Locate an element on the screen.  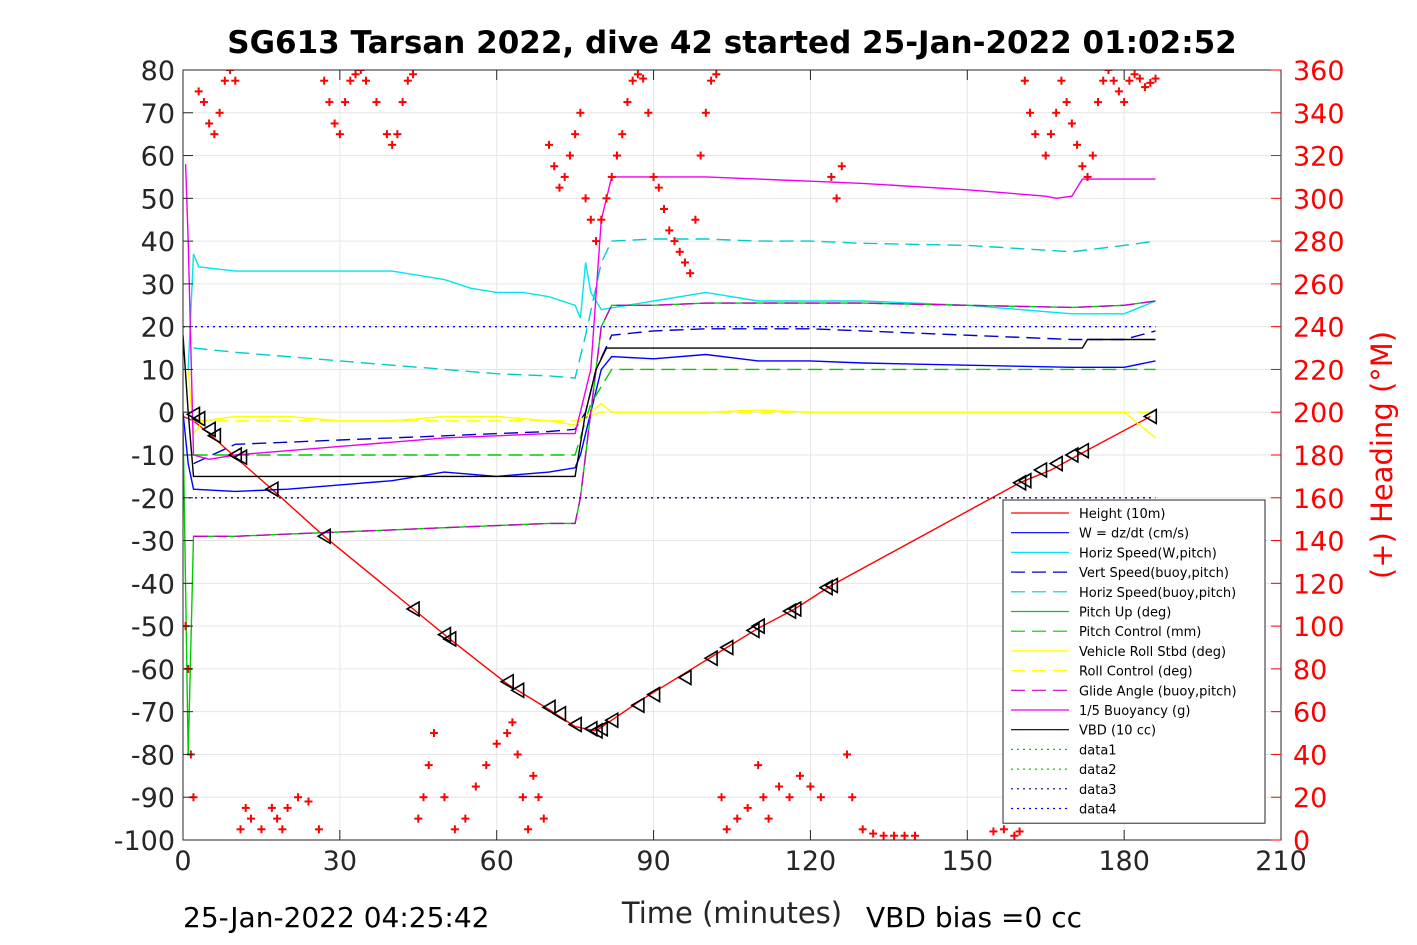
y-tick-label: -30 is located at coordinates (153, 542).